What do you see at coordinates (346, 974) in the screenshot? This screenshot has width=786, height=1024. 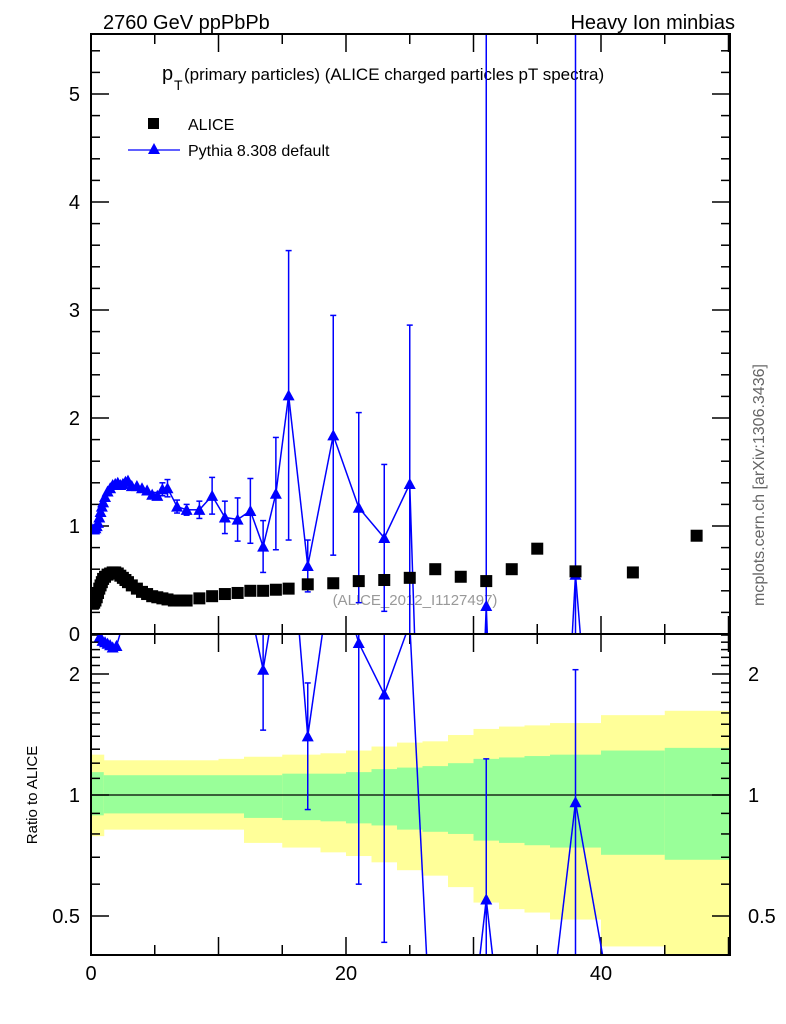 I see `x-tick-label: 20` at bounding box center [346, 974].